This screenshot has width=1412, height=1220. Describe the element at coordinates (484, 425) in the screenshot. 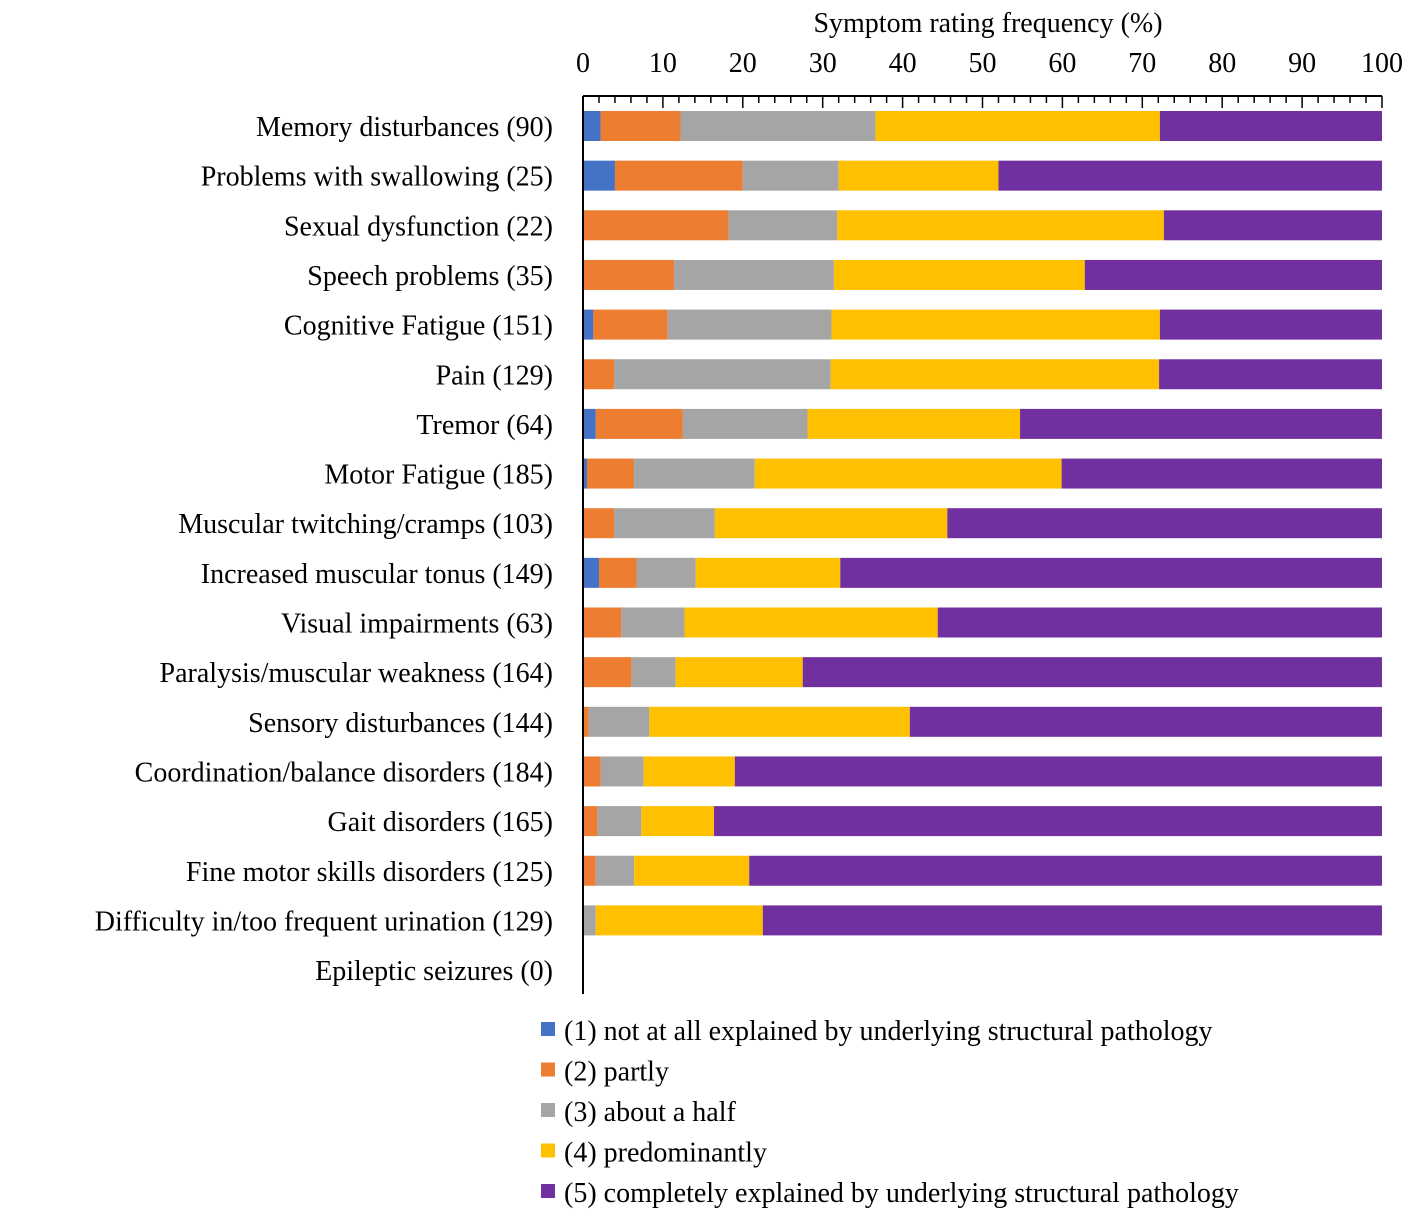

I see `category-label: Tremor (64)` at that location.